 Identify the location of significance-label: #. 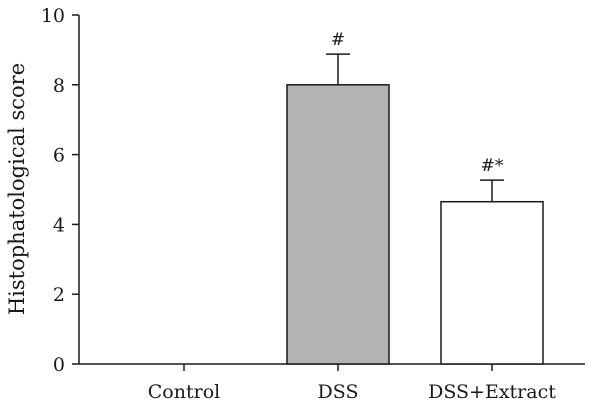
(338, 40).